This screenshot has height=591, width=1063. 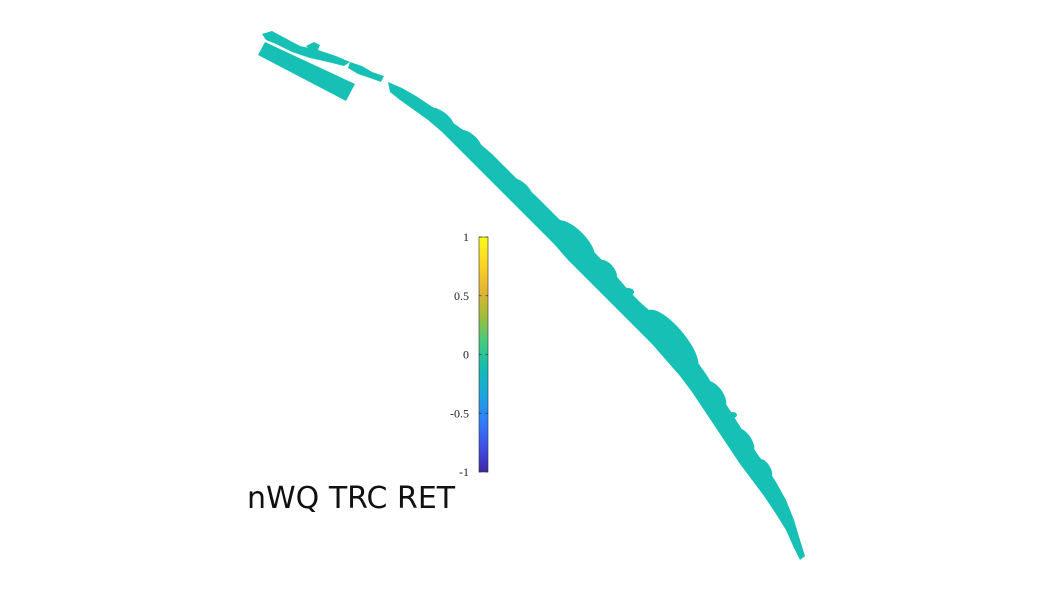 What do you see at coordinates (466, 355) in the screenshot?
I see `colorbar-tick-label: 0` at bounding box center [466, 355].